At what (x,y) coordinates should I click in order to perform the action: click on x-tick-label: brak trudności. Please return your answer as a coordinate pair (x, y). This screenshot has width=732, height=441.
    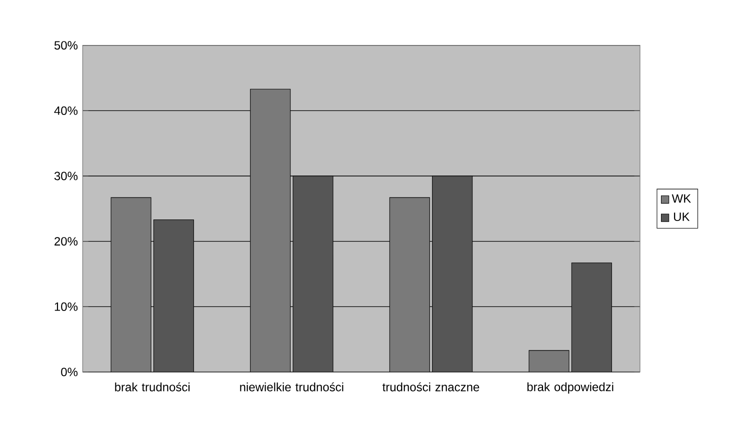
    Looking at the image, I should click on (152, 387).